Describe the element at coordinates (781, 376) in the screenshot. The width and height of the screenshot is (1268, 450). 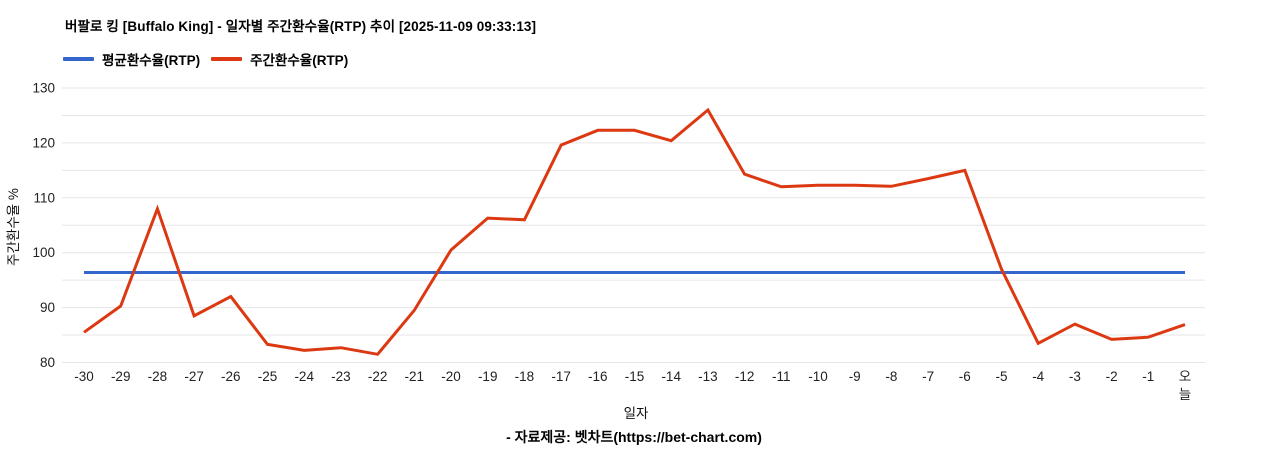
I see `x-tick-label: -11` at that location.